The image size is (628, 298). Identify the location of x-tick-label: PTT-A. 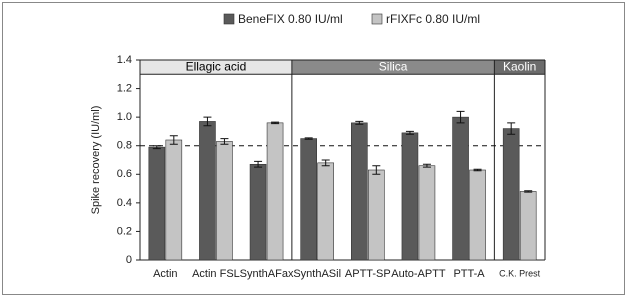
(469, 274).